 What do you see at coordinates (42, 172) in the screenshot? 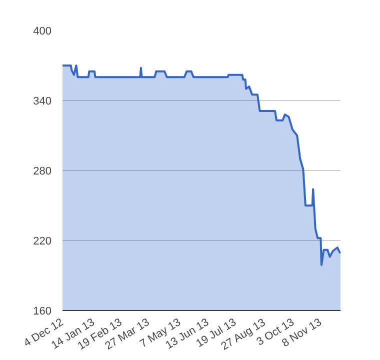
I see `y-tick-label: 280` at bounding box center [42, 172].